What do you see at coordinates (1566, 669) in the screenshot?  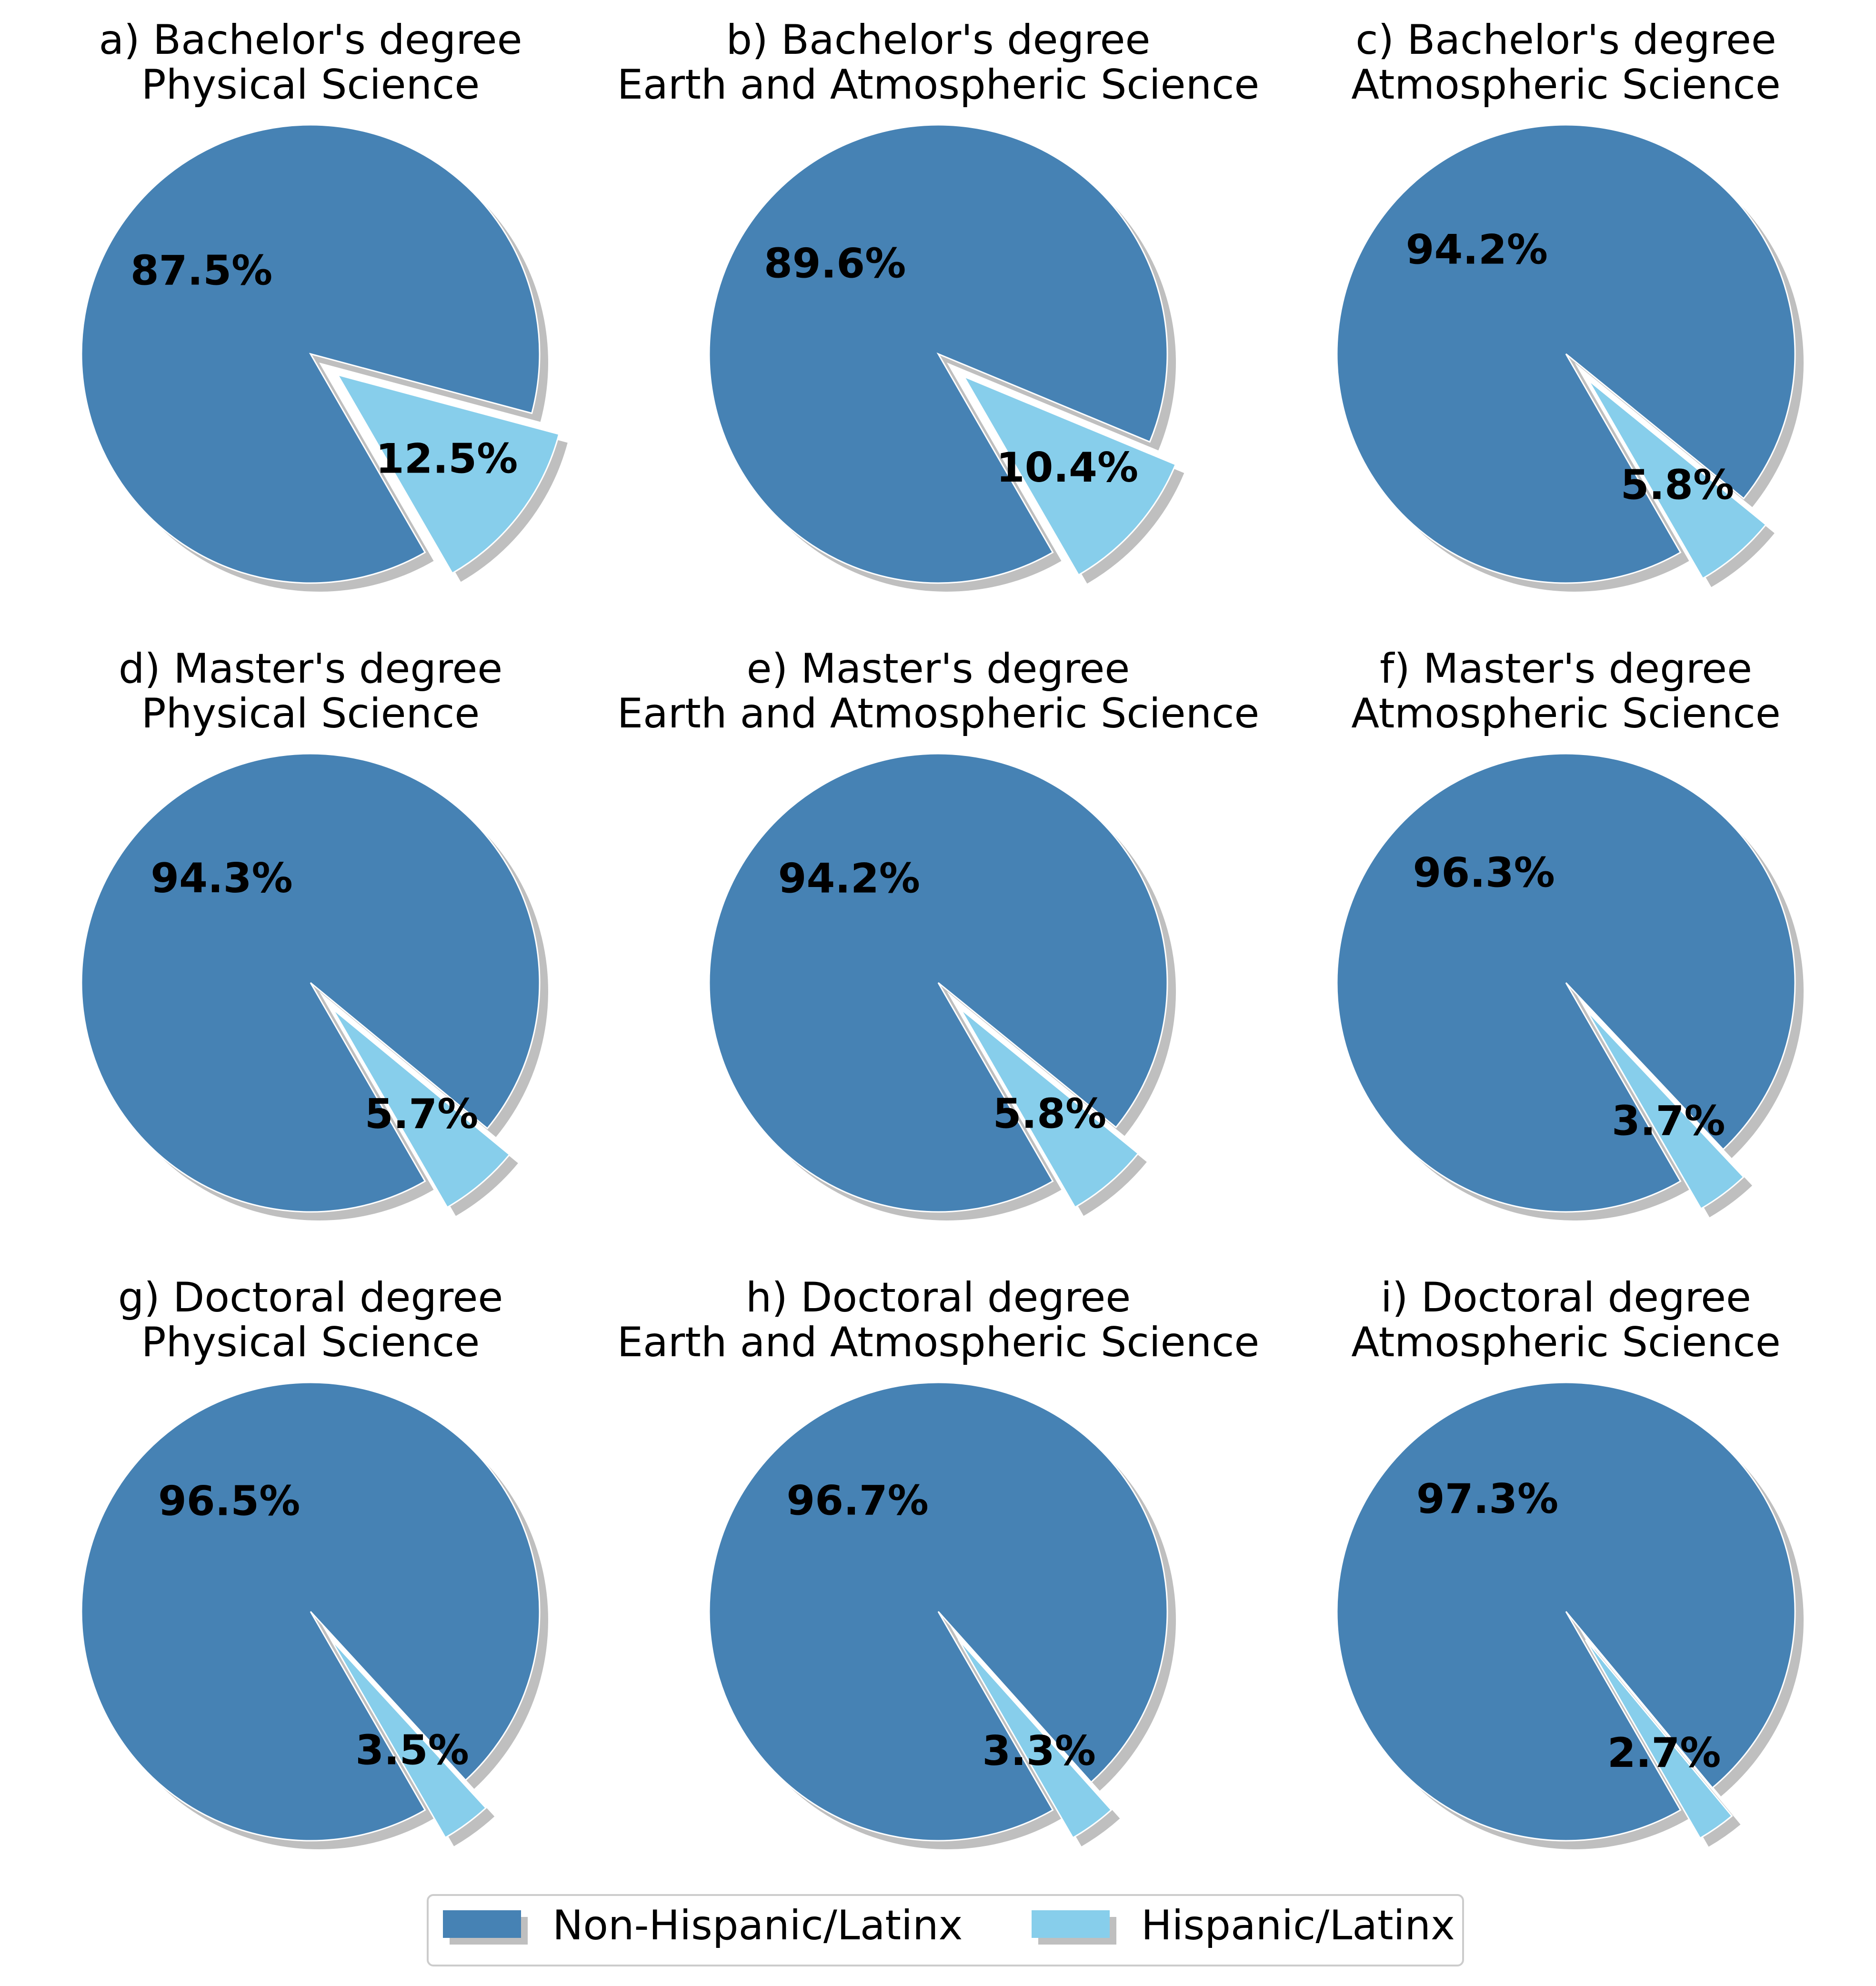 I see `chart-title: f) Master's degree` at bounding box center [1566, 669].